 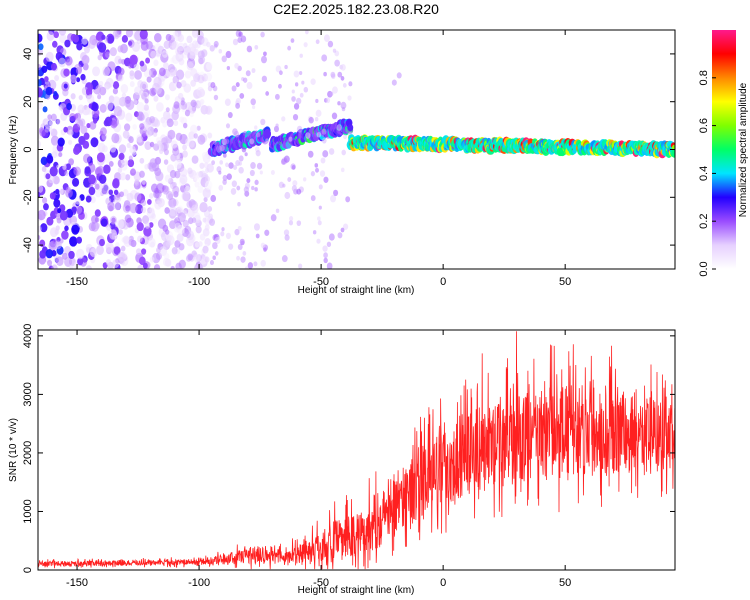 What do you see at coordinates (704, 125) in the screenshot?
I see `colorbar-tick-label: 0.6` at bounding box center [704, 125].